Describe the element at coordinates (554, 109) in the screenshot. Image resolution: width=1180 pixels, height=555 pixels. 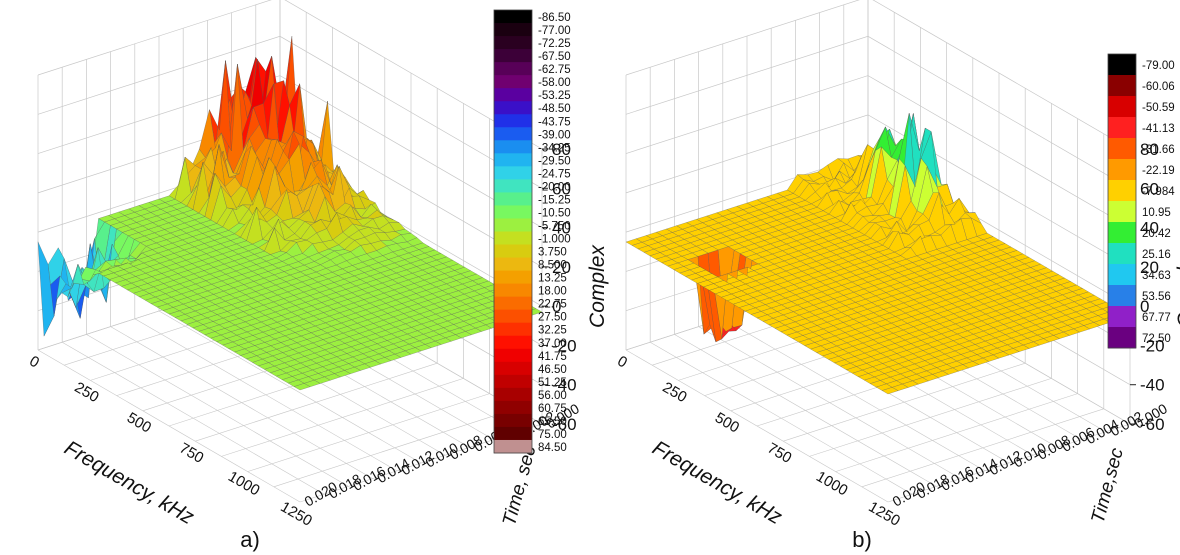
I see `a-colorbar-label: -48.50` at that location.